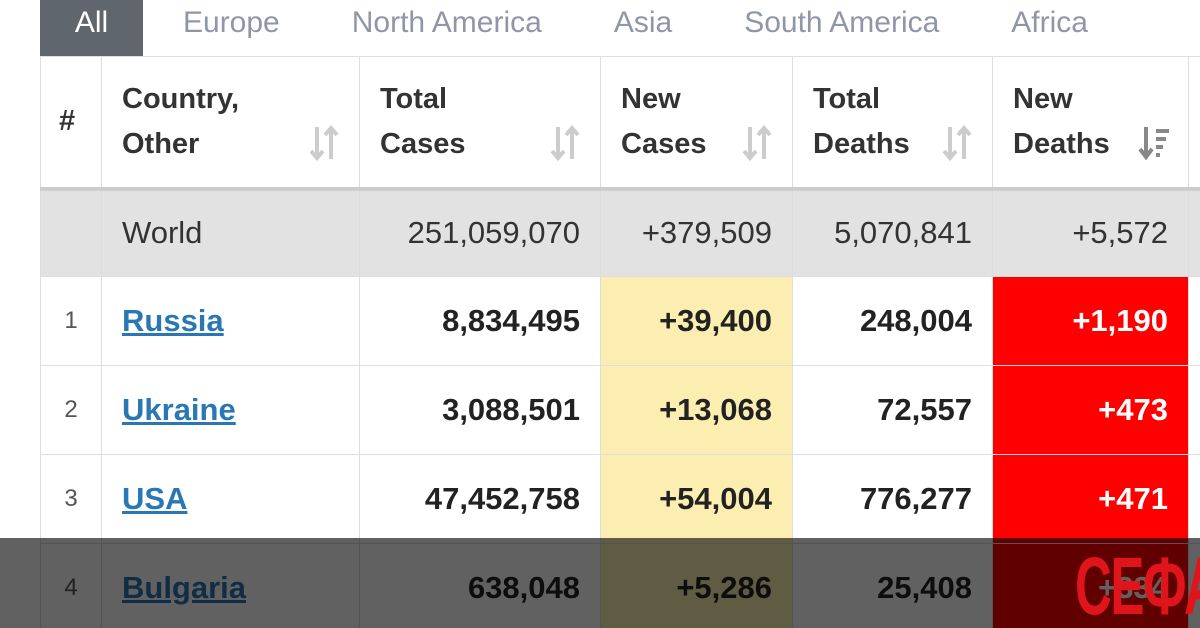 This screenshot has width=1200, height=628. I want to click on cell: +54,004, so click(696, 499).